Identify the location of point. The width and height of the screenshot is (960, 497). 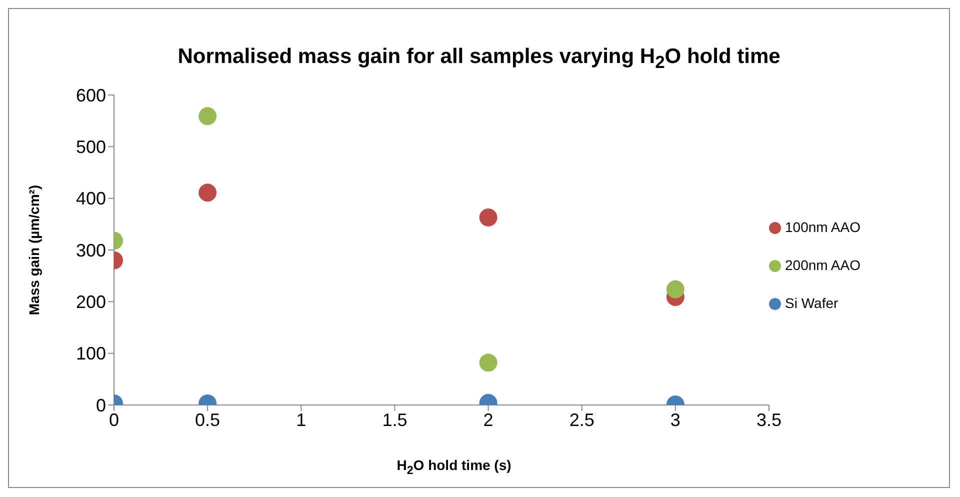
(488, 217).